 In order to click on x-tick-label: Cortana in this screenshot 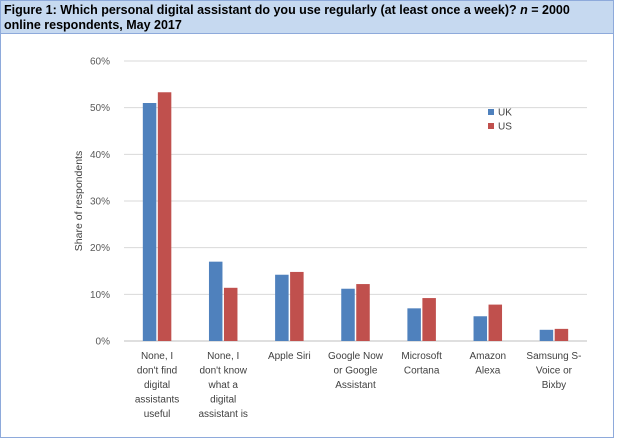, I will do `click(422, 371)`.